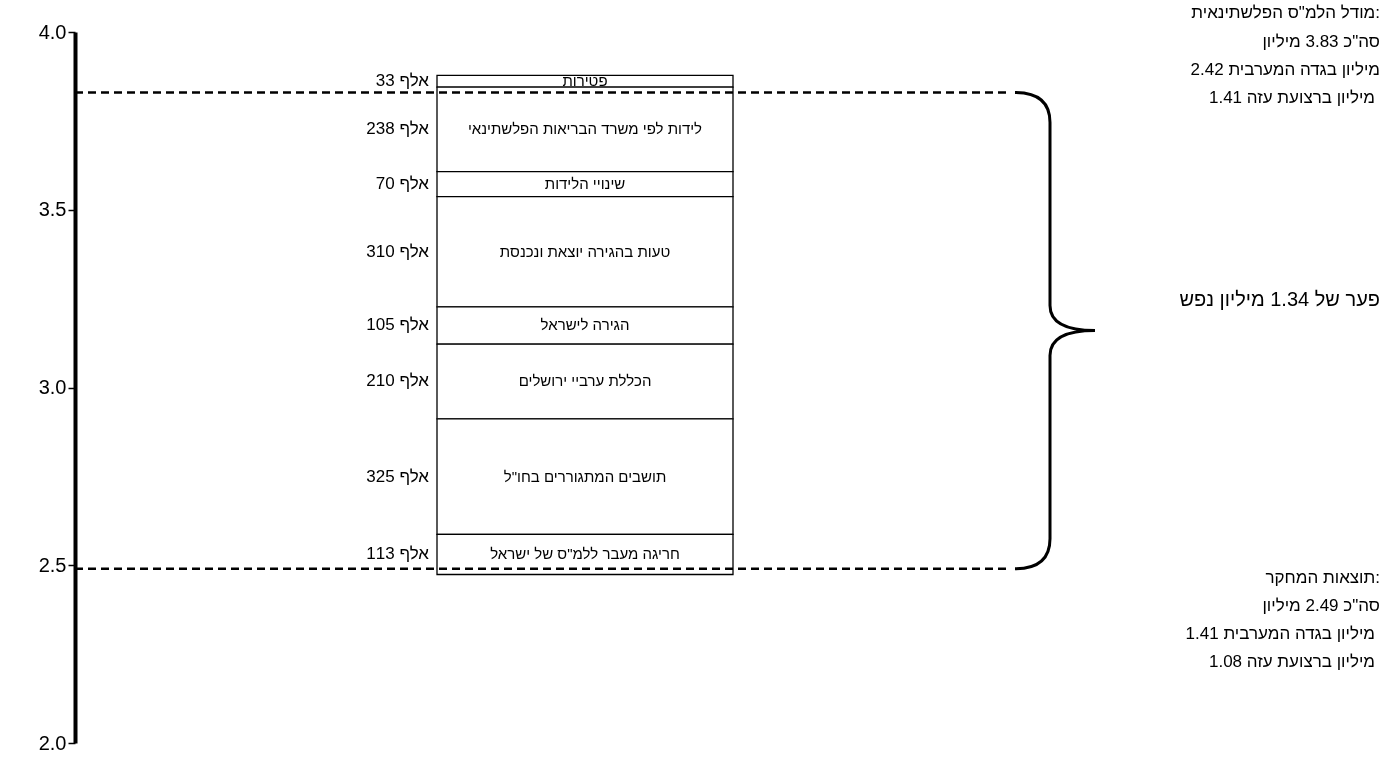  I want to click on series-label: הגירה לישראל, so click(585, 325).